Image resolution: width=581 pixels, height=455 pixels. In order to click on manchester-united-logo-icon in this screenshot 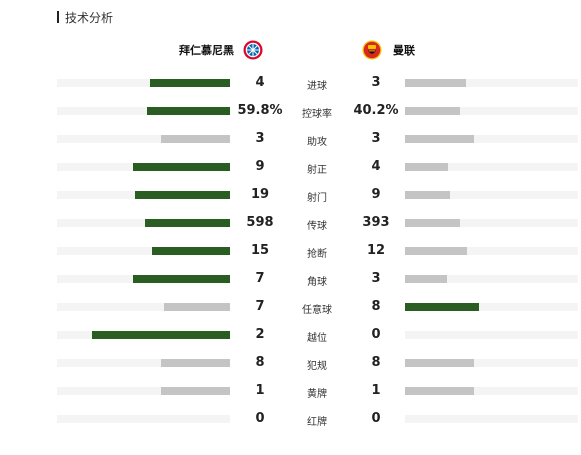, I will do `click(372, 50)`.